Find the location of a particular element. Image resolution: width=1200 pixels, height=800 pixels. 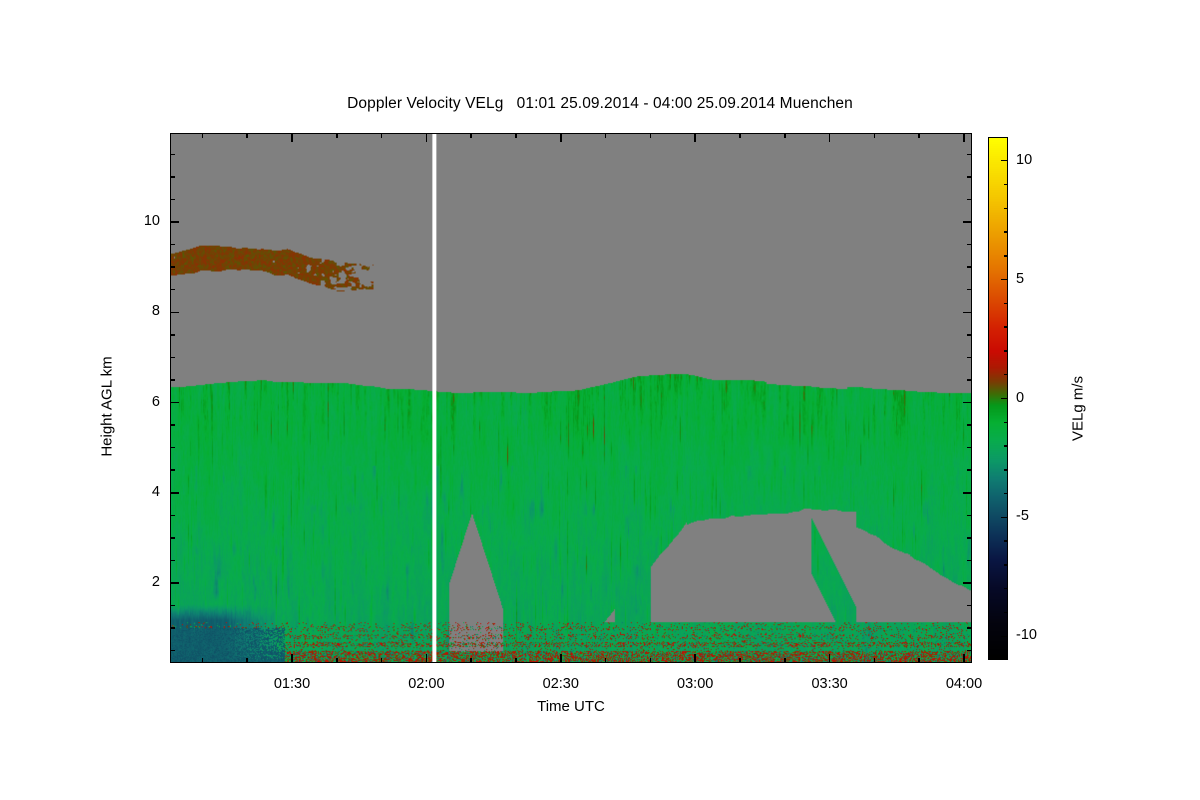

colorbar-tick-label: 5 is located at coordinates (1020, 278).